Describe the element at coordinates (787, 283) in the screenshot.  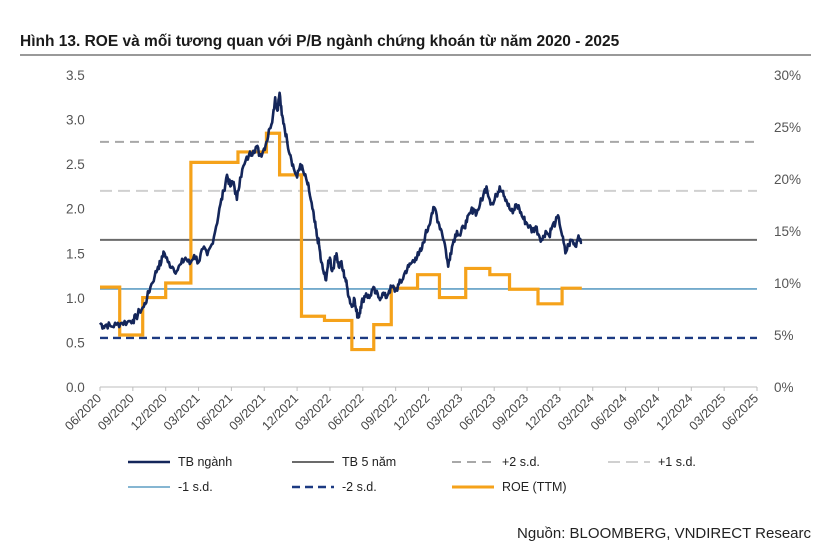
I see `y-right-tick-label: 10%` at that location.